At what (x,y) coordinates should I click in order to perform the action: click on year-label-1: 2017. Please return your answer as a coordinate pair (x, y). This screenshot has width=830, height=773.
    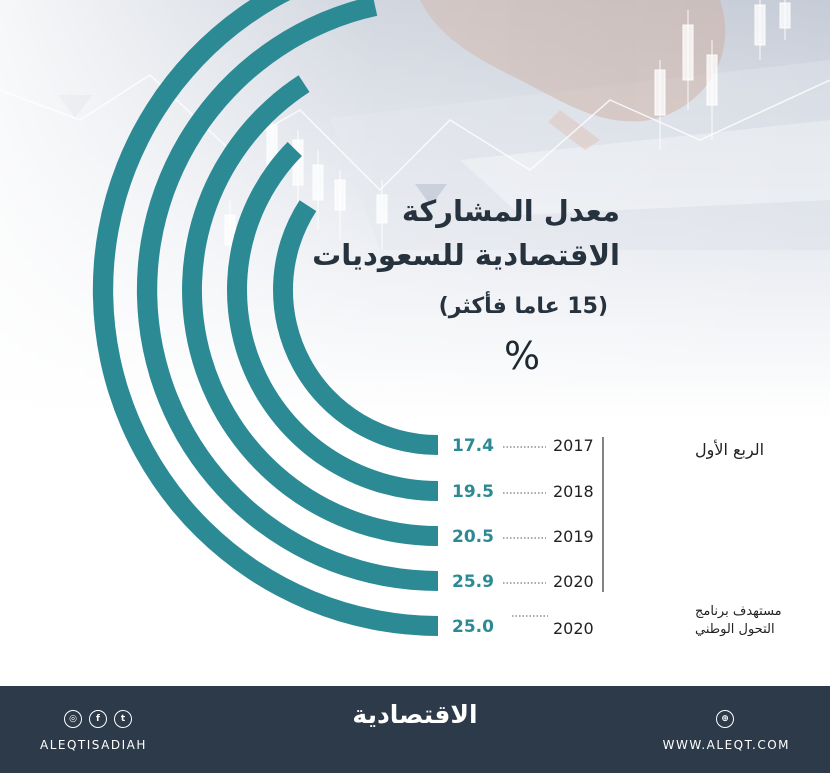
    Looking at the image, I should click on (573, 445).